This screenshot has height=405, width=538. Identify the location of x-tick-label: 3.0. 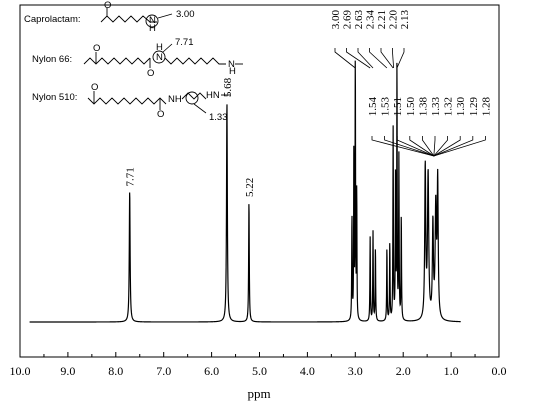
(355, 371).